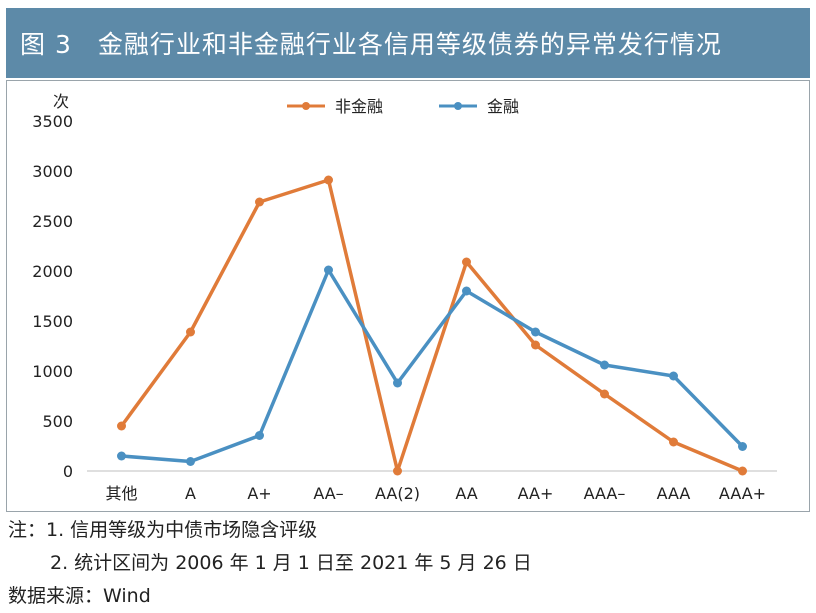 This screenshot has width=816, height=613. Describe the element at coordinates (52, 221) in the screenshot. I see `y-tick-label: 2500` at that location.